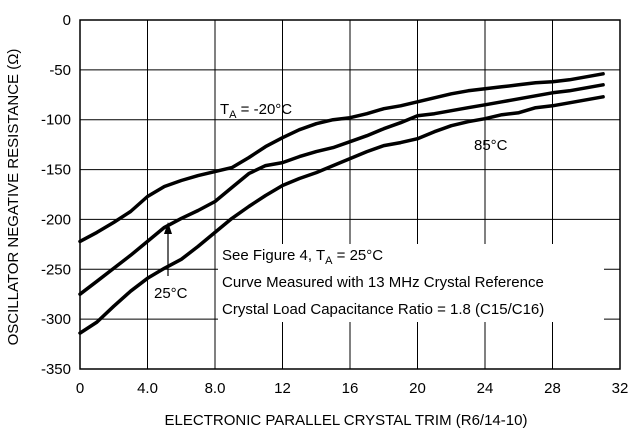  What do you see at coordinates (168, 249) in the screenshot?
I see `arrow-25c` at bounding box center [168, 249].